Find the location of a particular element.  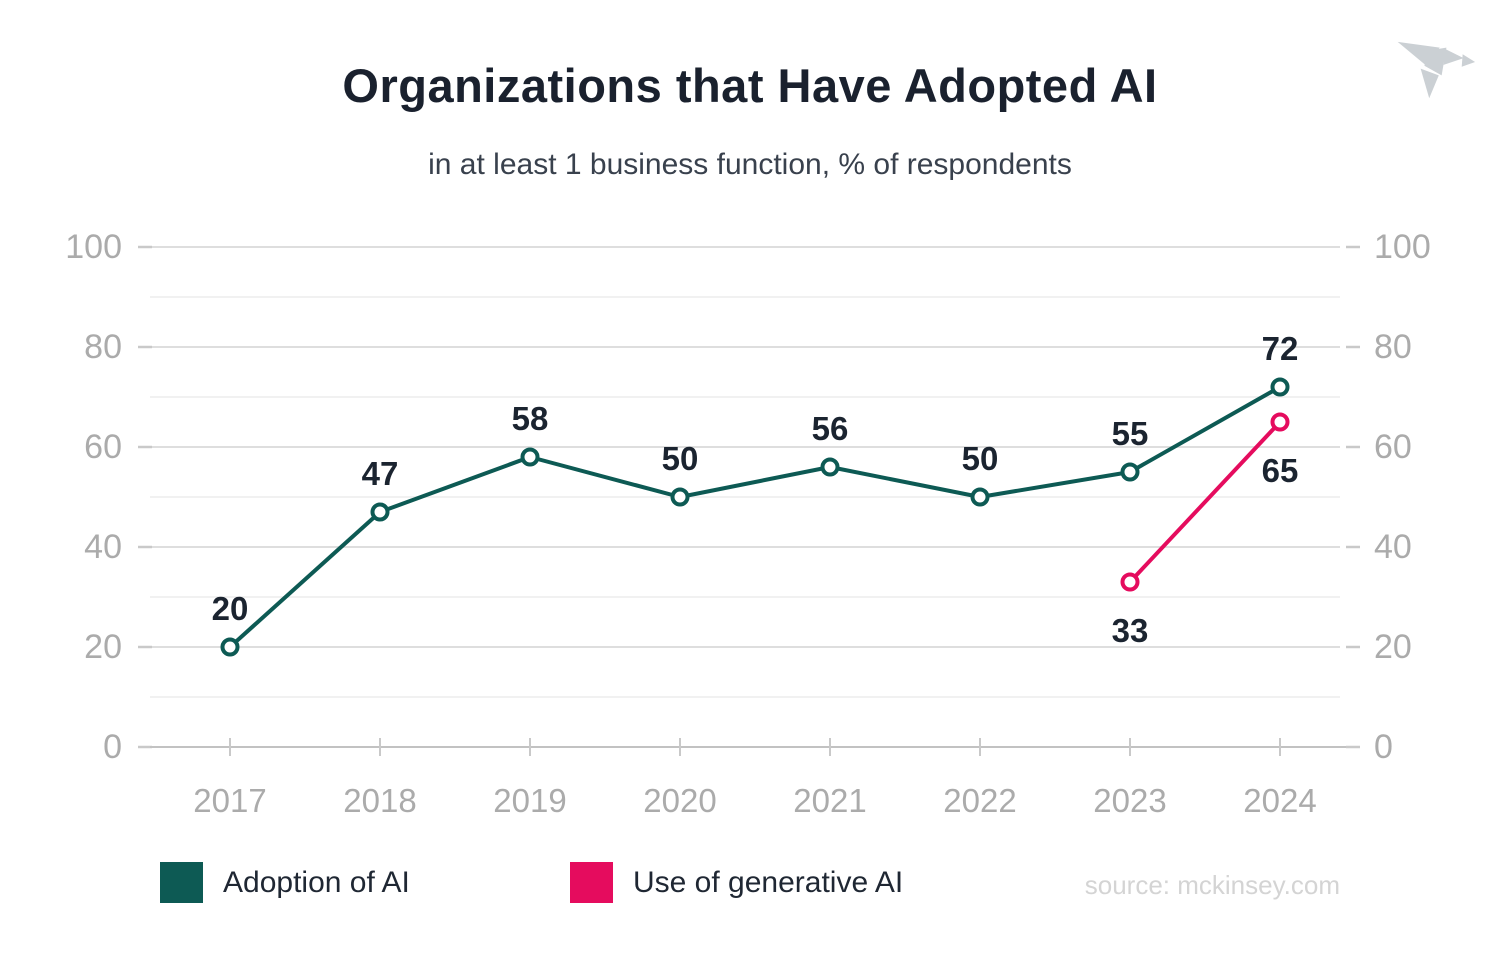

svg-text: 72 is located at coordinates (1280, 348).